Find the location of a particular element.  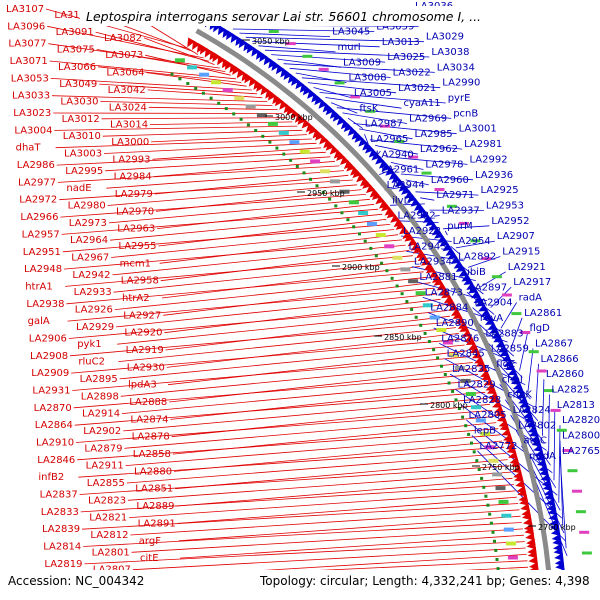

gene-label-left: LA2906 is located at coordinates (48, 339).